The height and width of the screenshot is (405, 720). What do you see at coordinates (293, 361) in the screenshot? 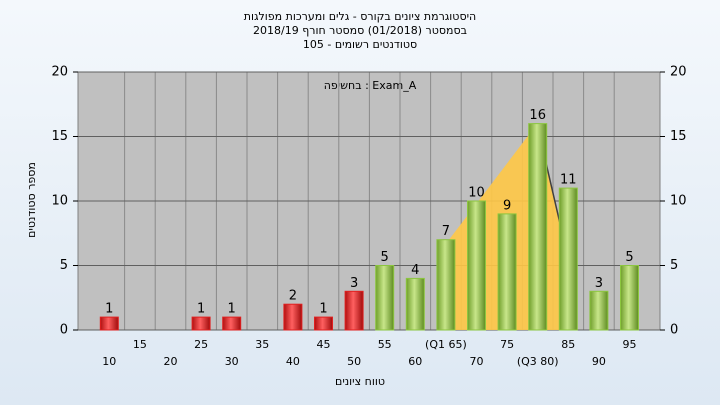
I see `x-tick-label: 40` at bounding box center [293, 361].